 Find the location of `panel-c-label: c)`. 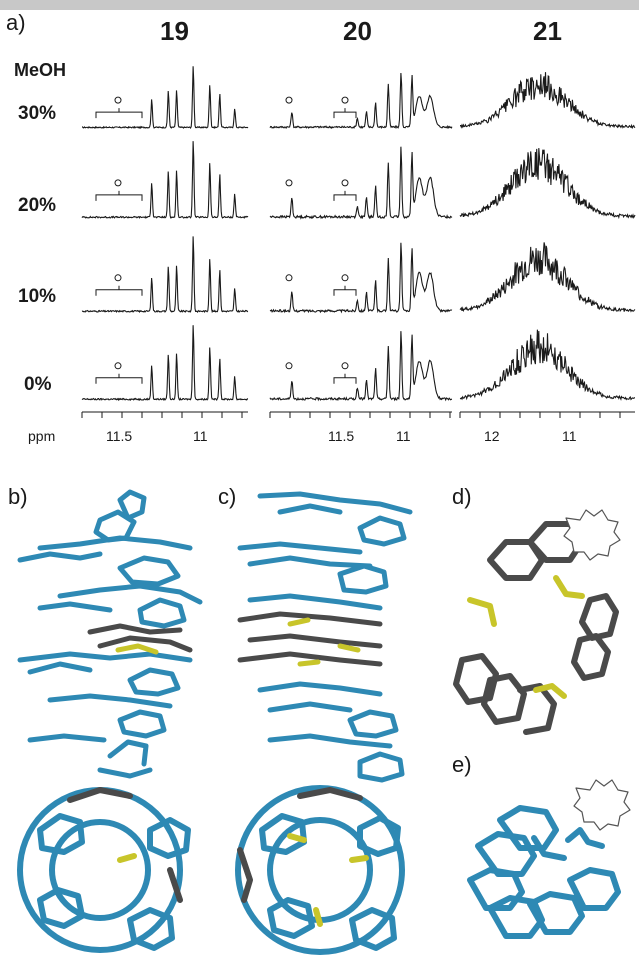

panel-c-label: c) is located at coordinates (227, 496).